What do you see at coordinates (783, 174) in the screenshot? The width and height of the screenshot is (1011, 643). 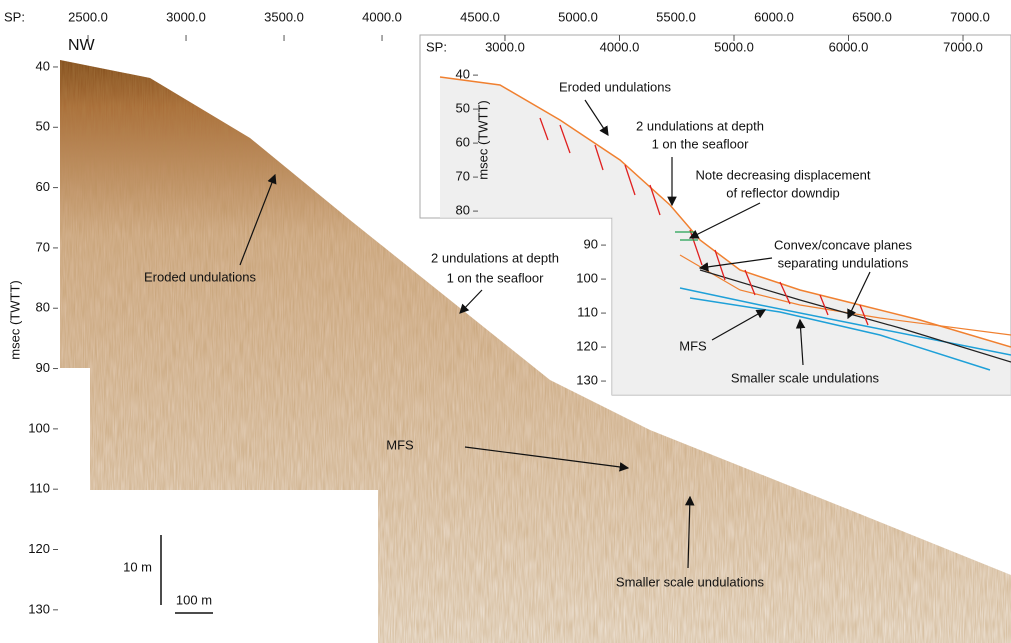 I see `annotation: Note decreasing displacement` at bounding box center [783, 174].